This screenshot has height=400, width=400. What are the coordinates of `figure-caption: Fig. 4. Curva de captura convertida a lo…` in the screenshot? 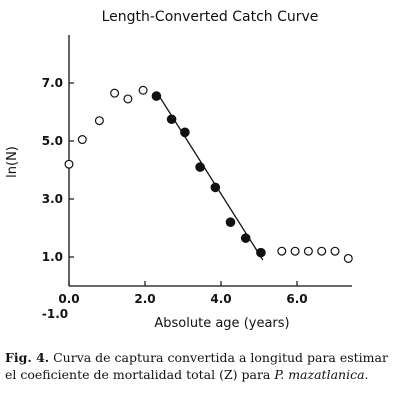 It's located at (201, 366).